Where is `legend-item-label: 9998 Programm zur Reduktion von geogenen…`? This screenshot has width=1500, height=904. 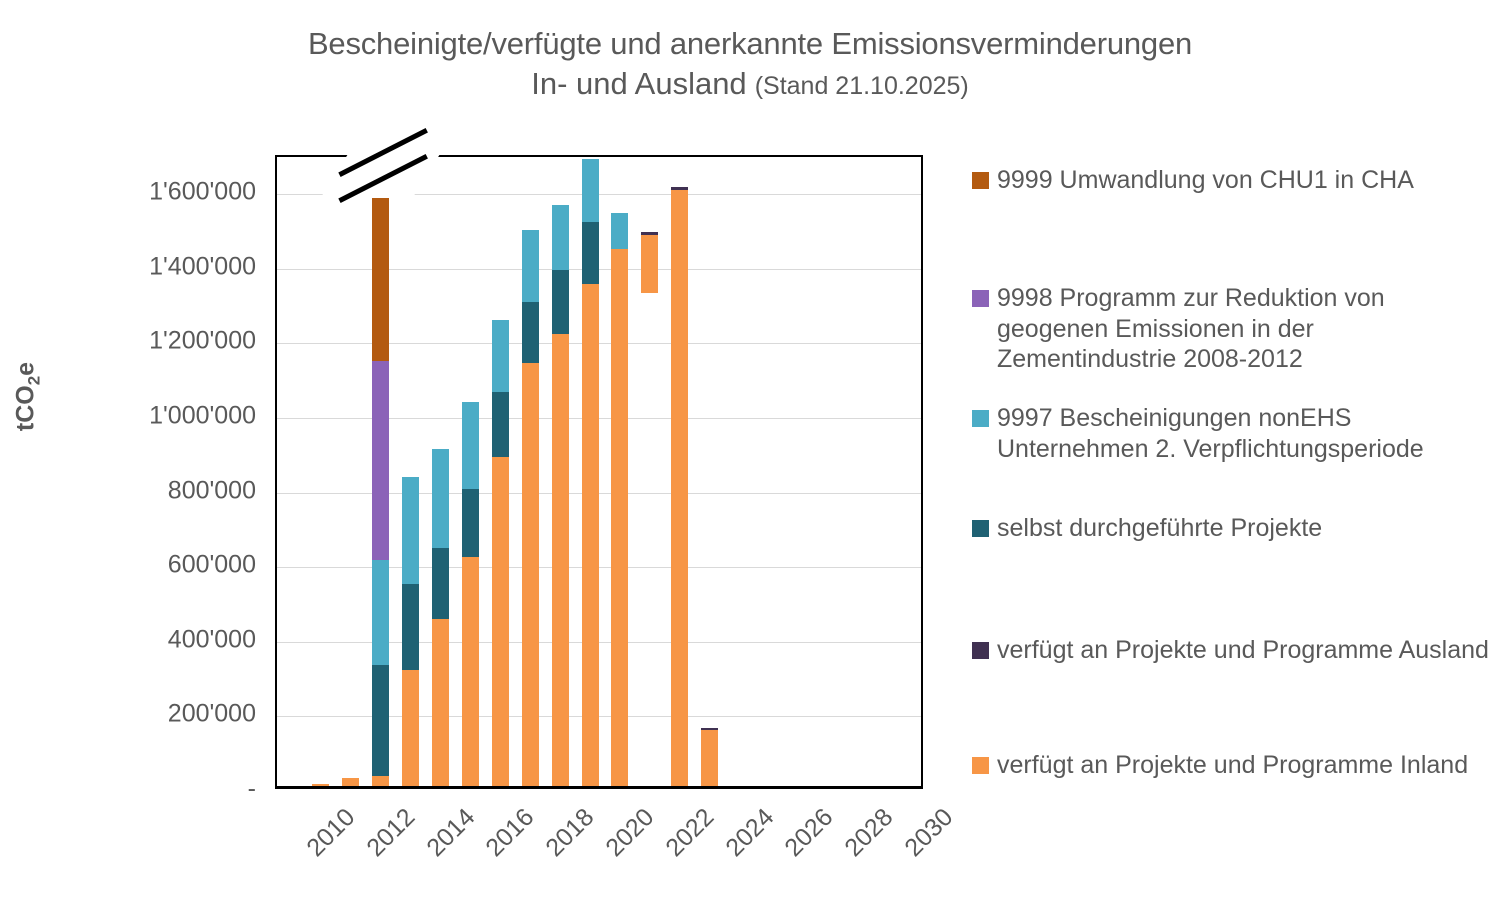
legend-item-label: 9998 Programm zur Reduktion von geogenen… is located at coordinates (1191, 328).